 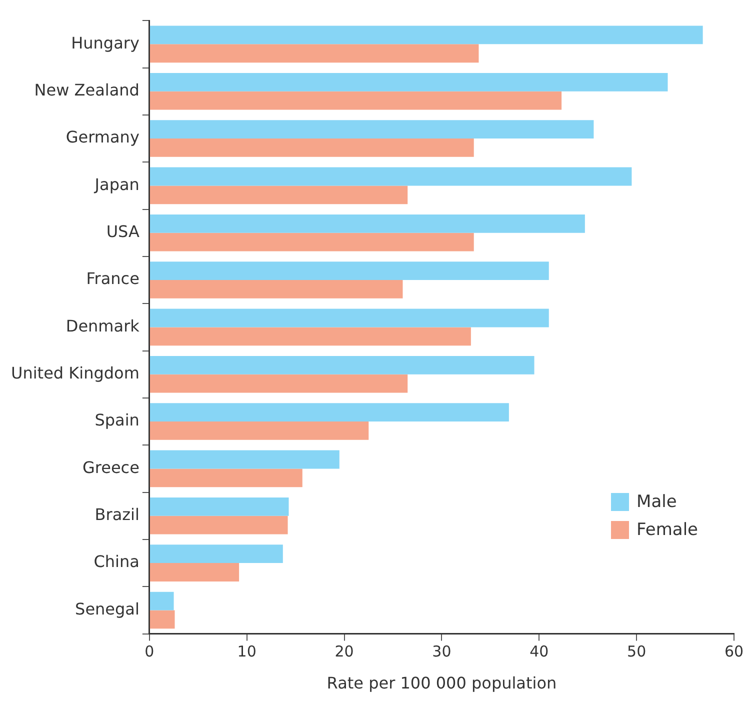 What do you see at coordinates (667, 530) in the screenshot?
I see `legend-label: Female` at bounding box center [667, 530].